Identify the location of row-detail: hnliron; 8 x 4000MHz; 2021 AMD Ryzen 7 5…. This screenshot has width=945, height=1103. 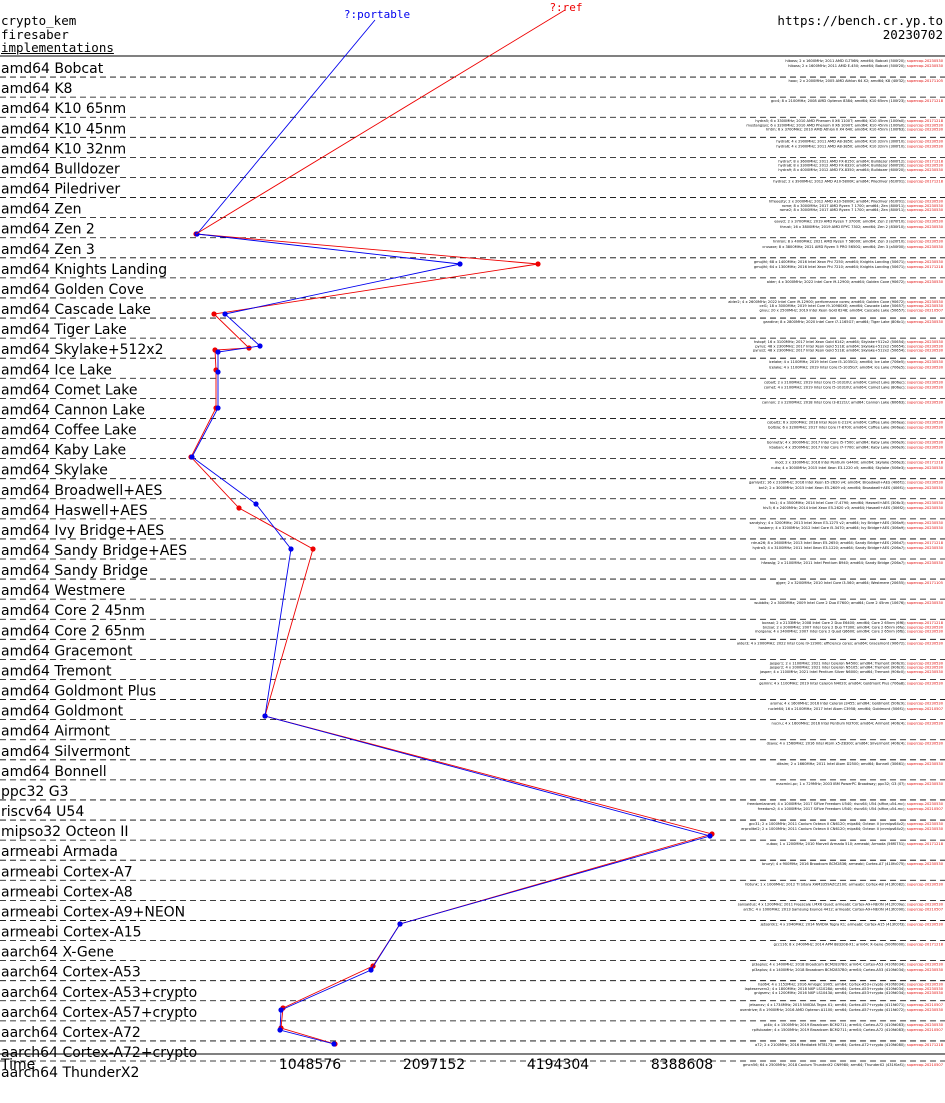
(858, 242).